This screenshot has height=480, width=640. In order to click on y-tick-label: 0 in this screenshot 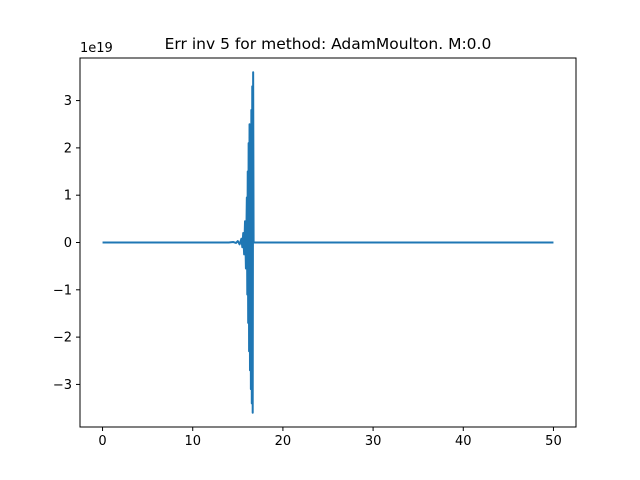, I will do `click(68, 243)`.